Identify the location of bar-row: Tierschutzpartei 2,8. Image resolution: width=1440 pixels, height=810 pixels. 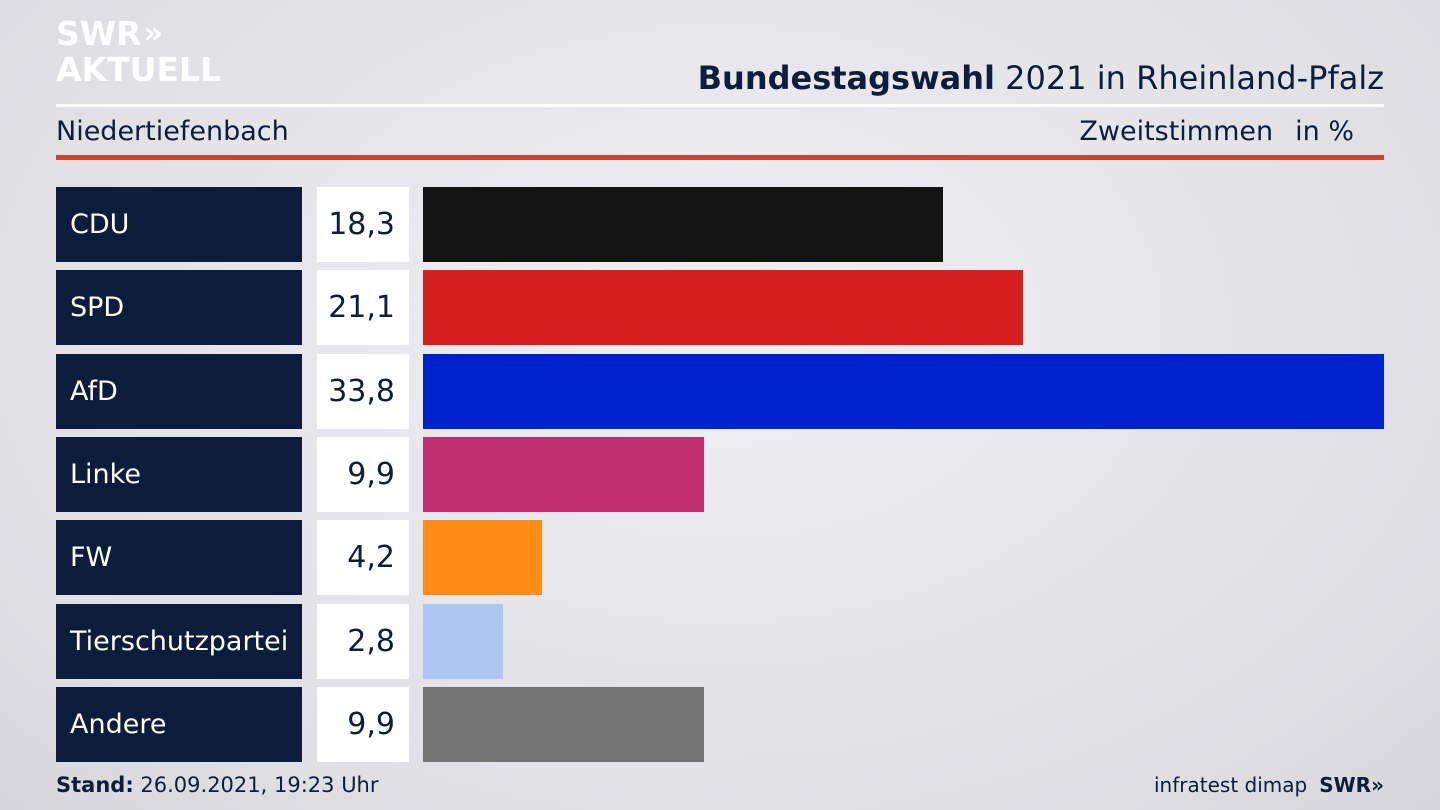
(720, 641).